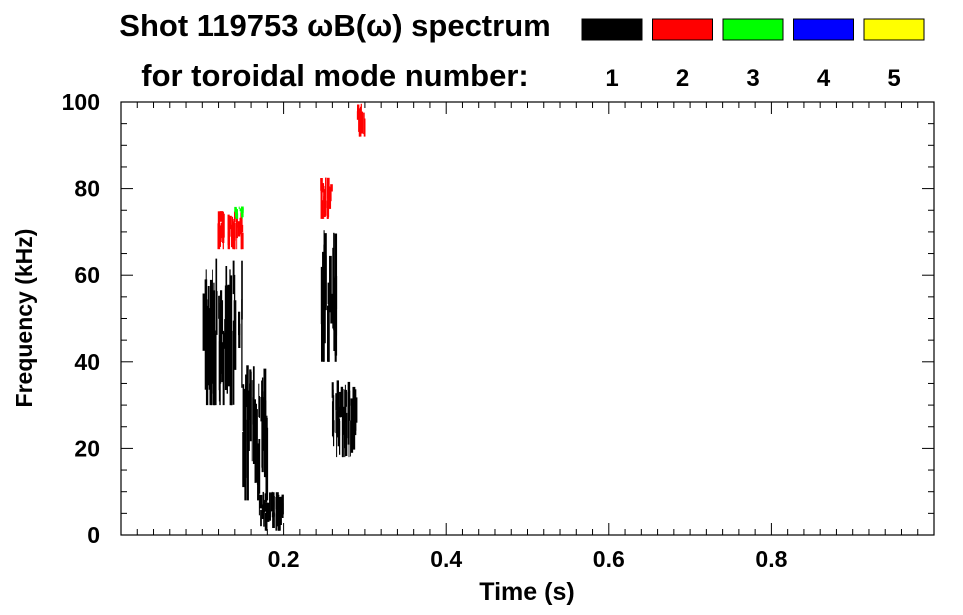 This screenshot has width=963, height=615. What do you see at coordinates (87, 189) in the screenshot?
I see `y-tick-label: 80` at bounding box center [87, 189].